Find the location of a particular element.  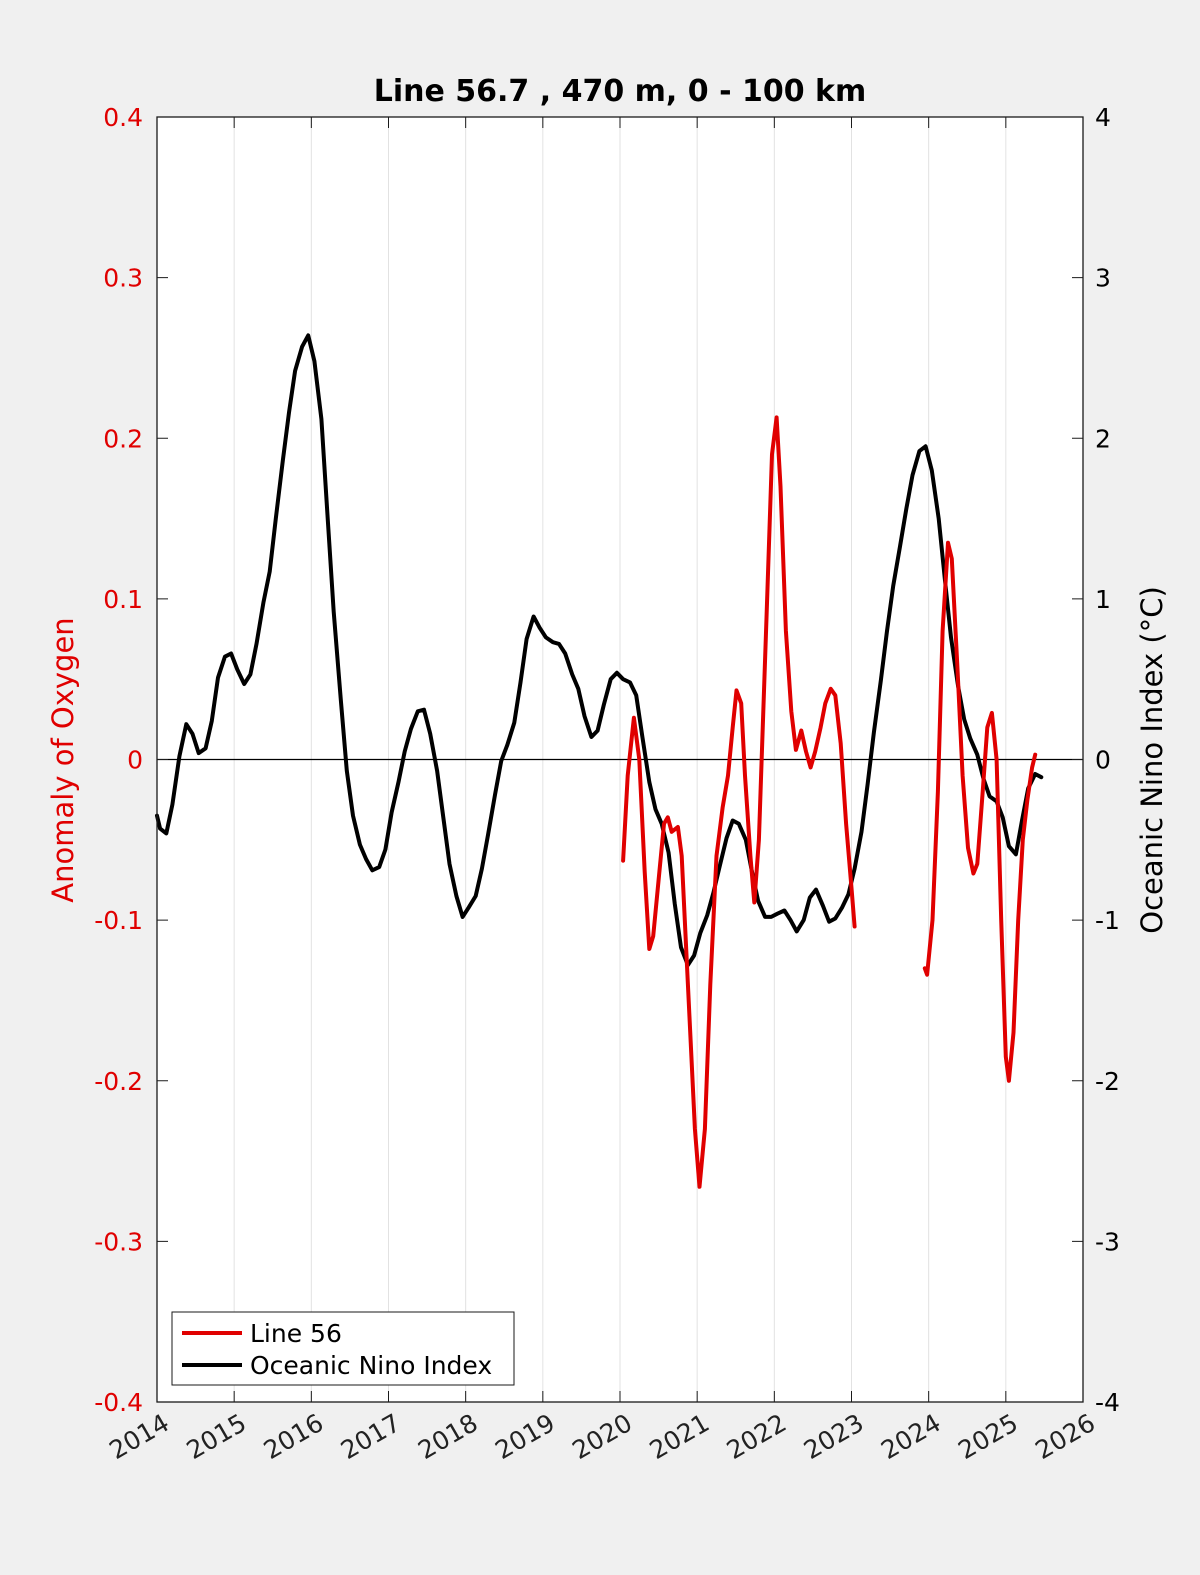

right-tick-label--1: -1 is located at coordinates (1107, 920).